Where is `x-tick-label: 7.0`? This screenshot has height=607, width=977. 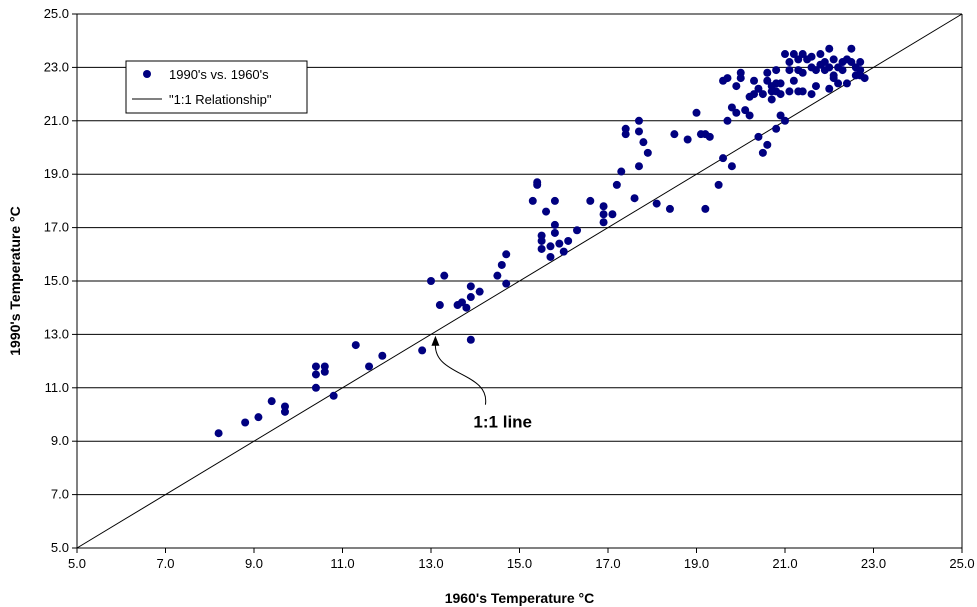 x-tick-label: 7.0 is located at coordinates (165, 563).